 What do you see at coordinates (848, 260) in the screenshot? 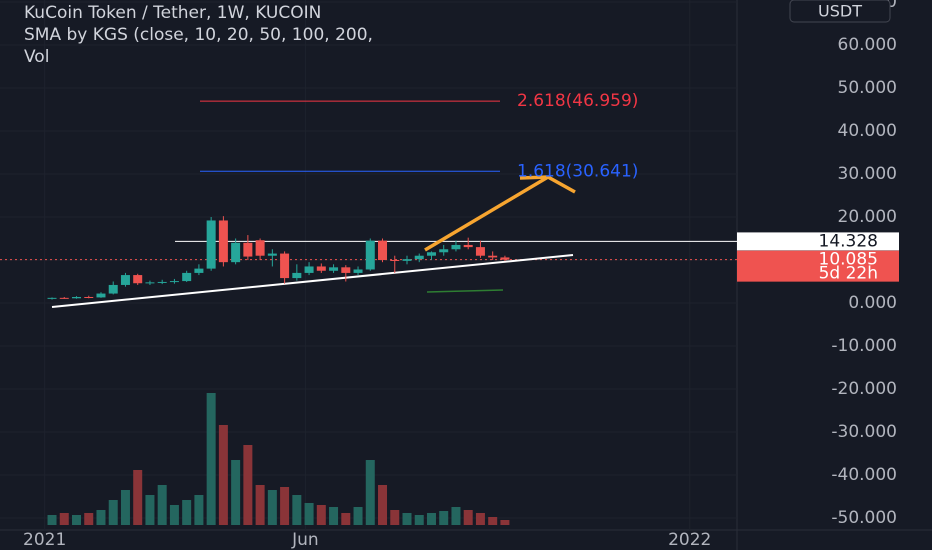
I see `last-price-label: 10.085` at bounding box center [848, 260].